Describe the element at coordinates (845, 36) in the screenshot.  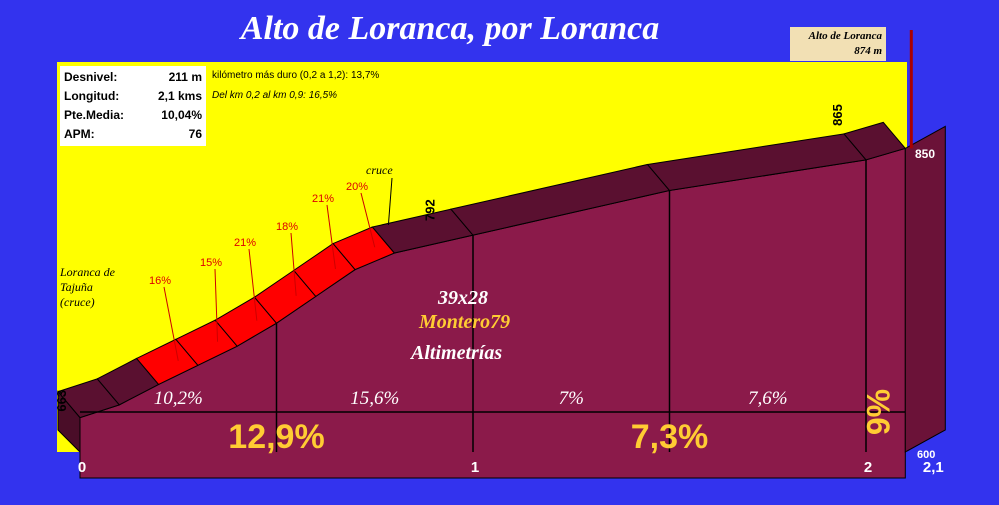
I see `summit-name: Alto de Loranca` at that location.